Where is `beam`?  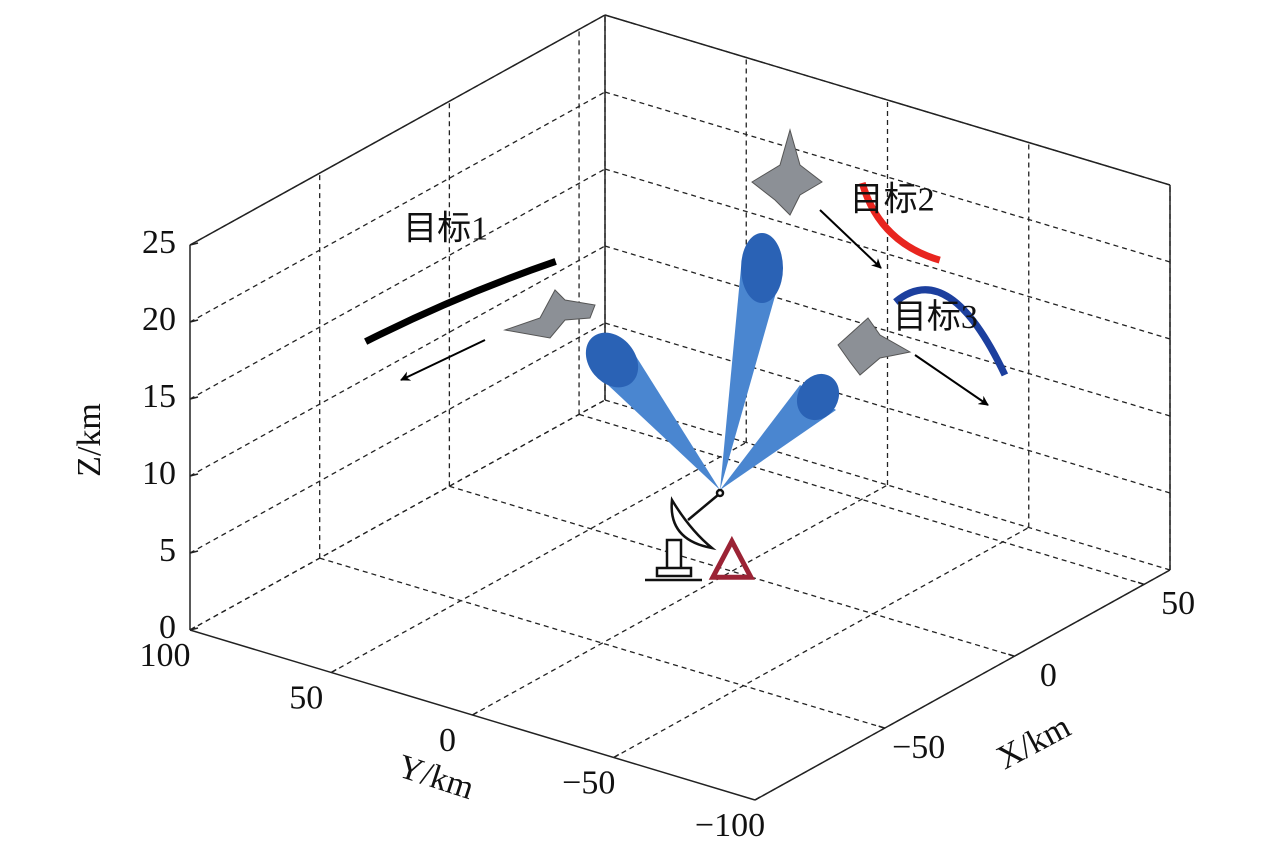 beam is located at coordinates (751, 379).